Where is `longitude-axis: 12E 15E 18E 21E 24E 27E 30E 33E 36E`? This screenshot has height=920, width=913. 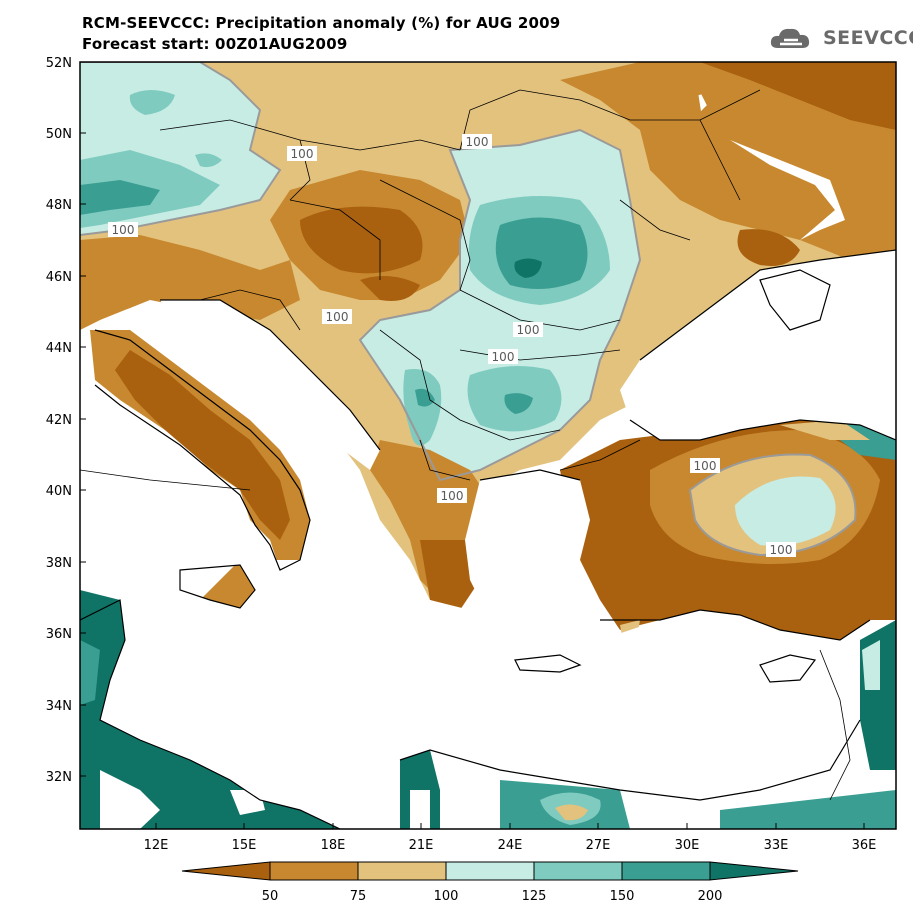
longitude-axis: 12E 15E 18E 21E 24E 27E 30E 33E 36E is located at coordinates (510, 838).